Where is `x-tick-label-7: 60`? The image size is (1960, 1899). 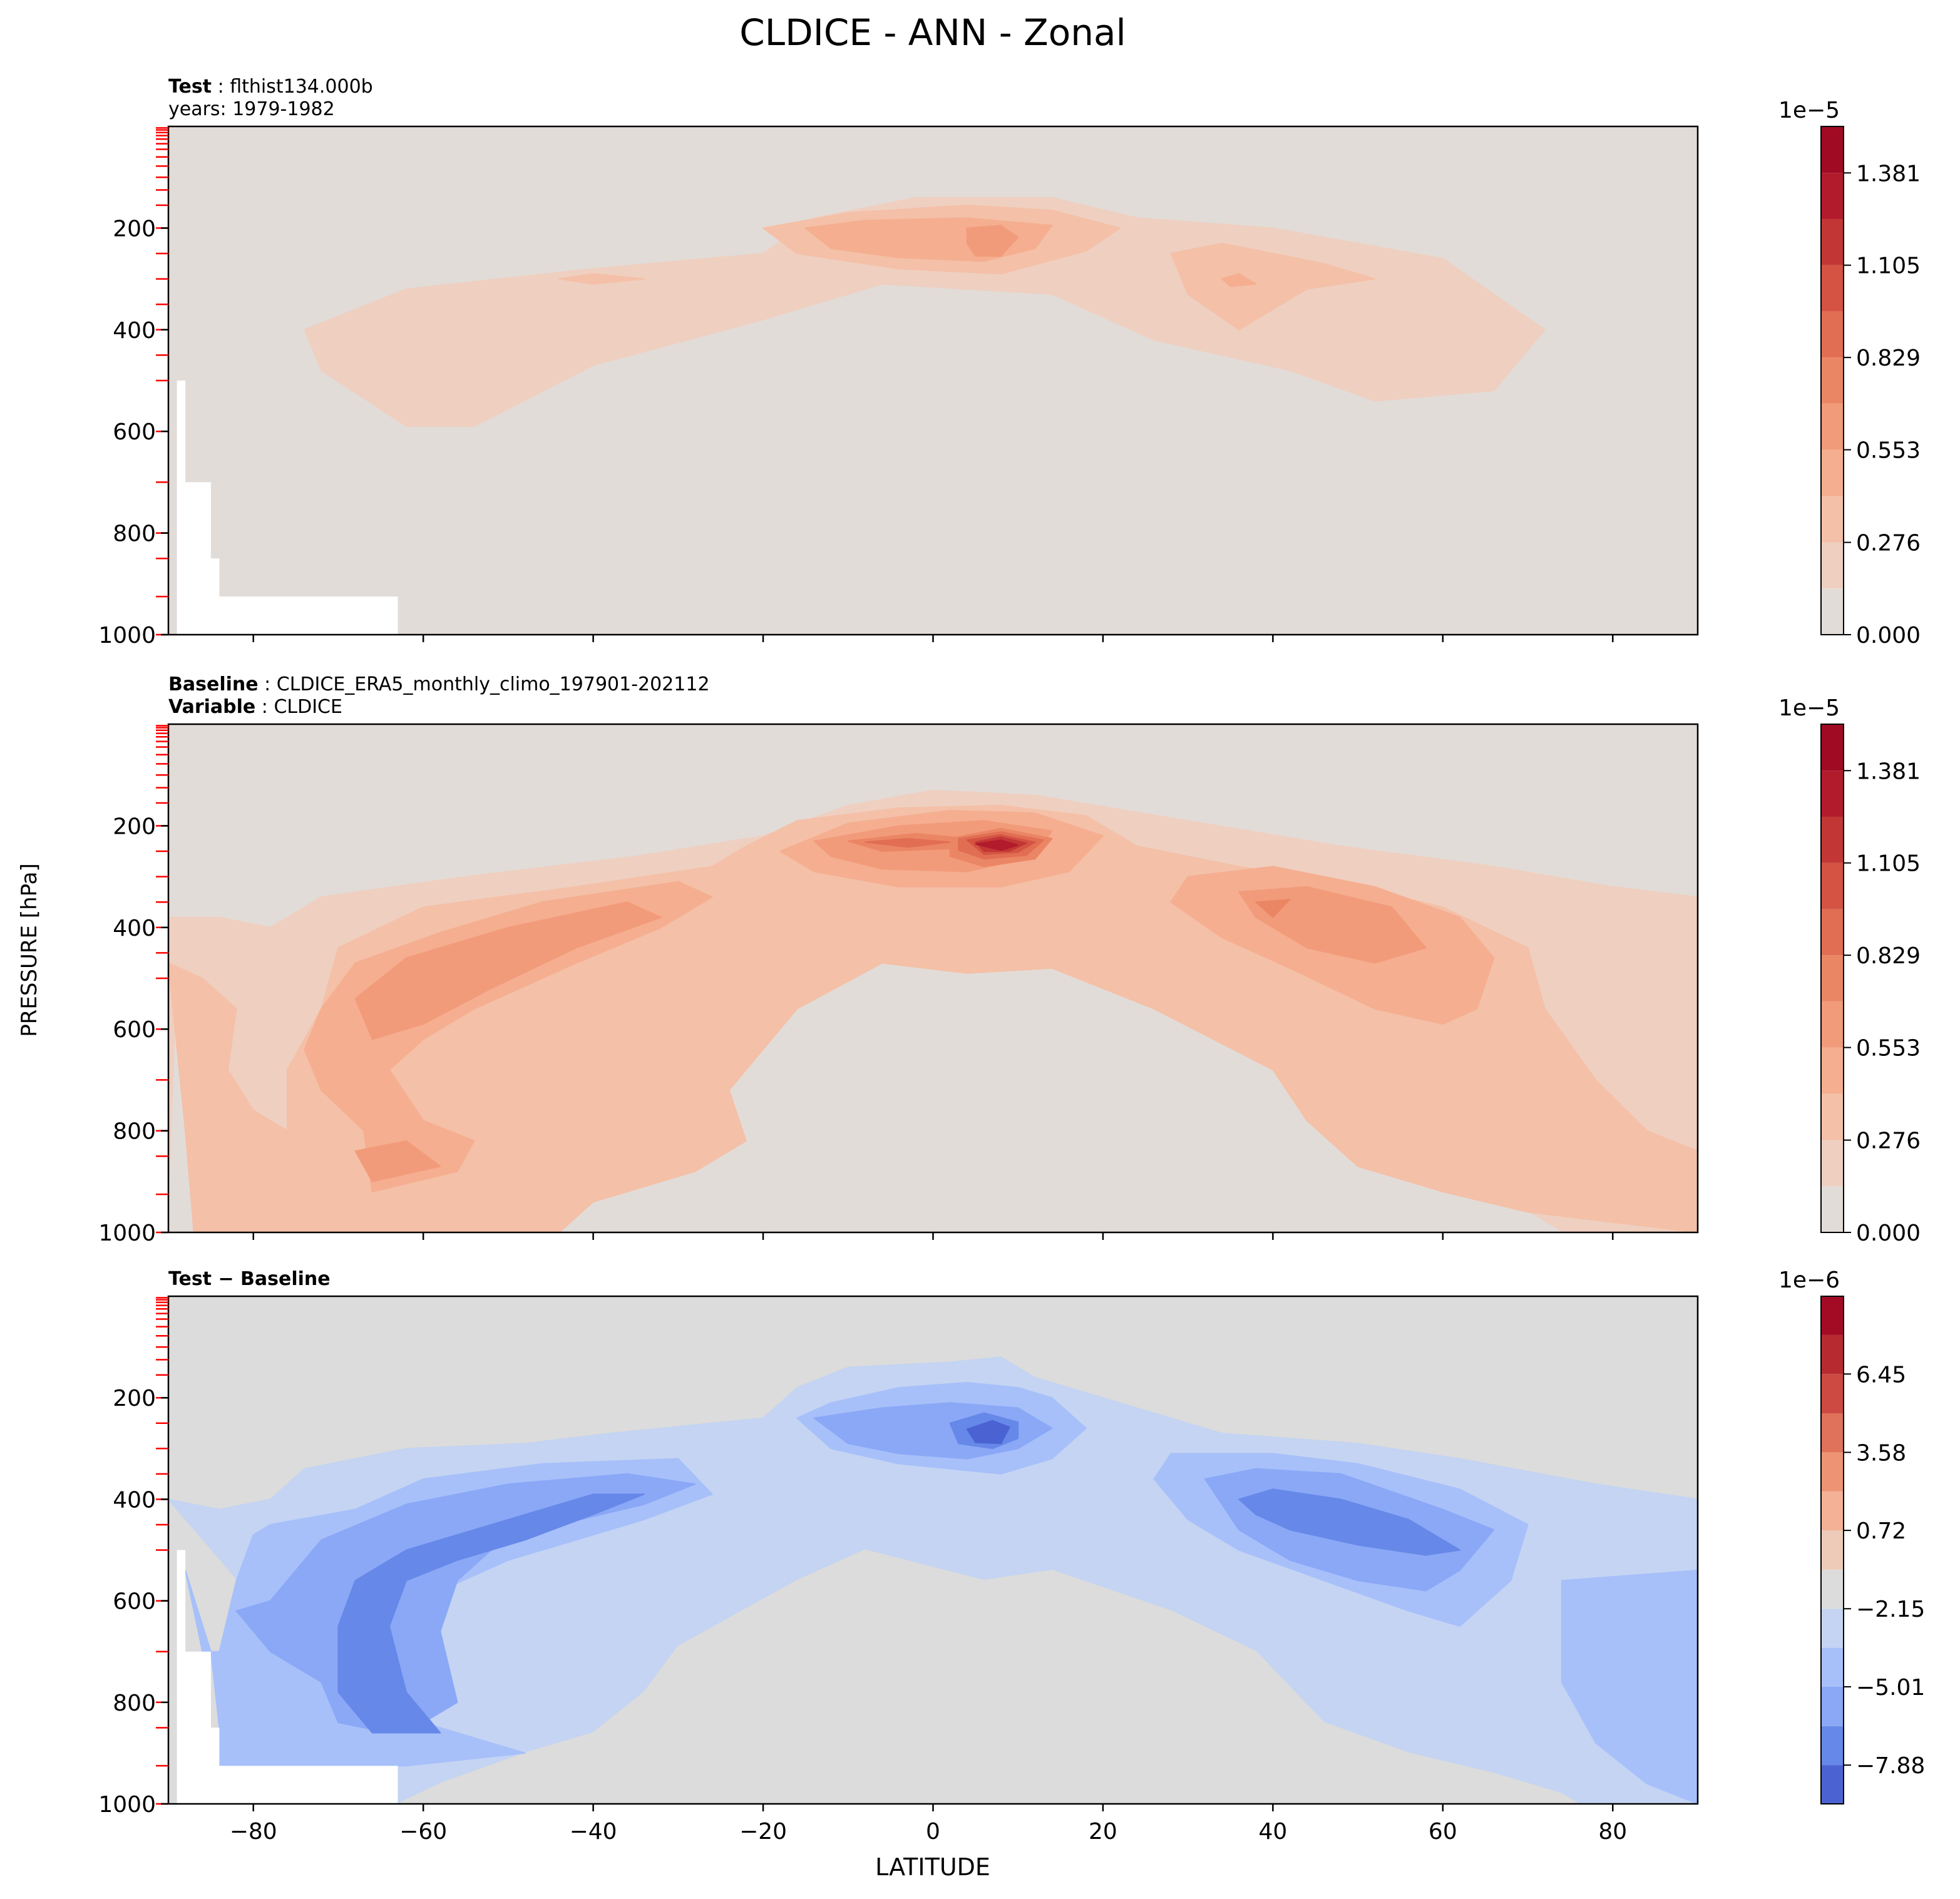 x-tick-label-7: 60 is located at coordinates (1443, 1832).